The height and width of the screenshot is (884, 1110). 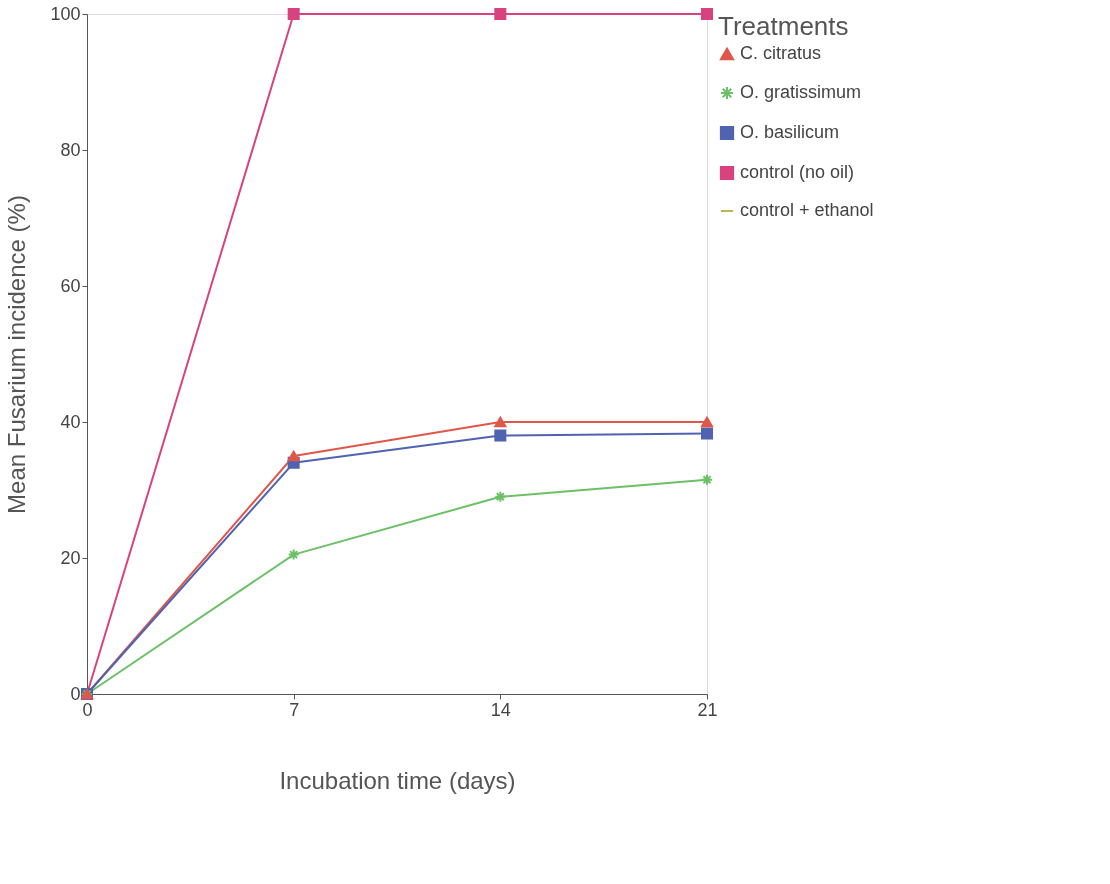 I want to click on y-tick-label: 60, so click(x=70, y=285).